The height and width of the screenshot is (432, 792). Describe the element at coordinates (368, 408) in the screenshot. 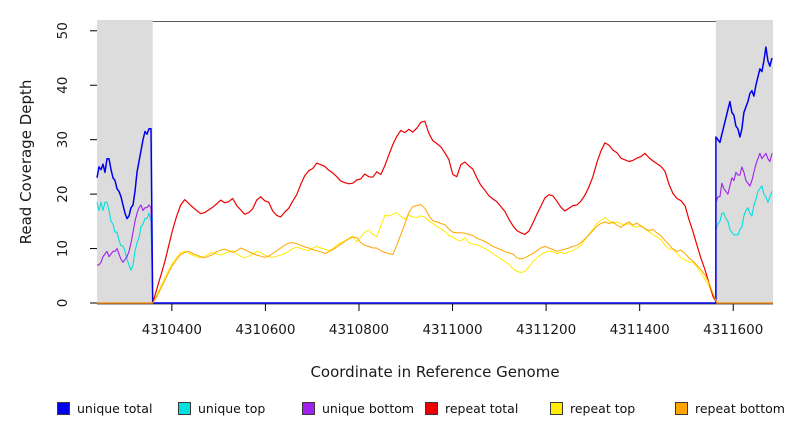

I see `legend-label: unique bottom` at that location.